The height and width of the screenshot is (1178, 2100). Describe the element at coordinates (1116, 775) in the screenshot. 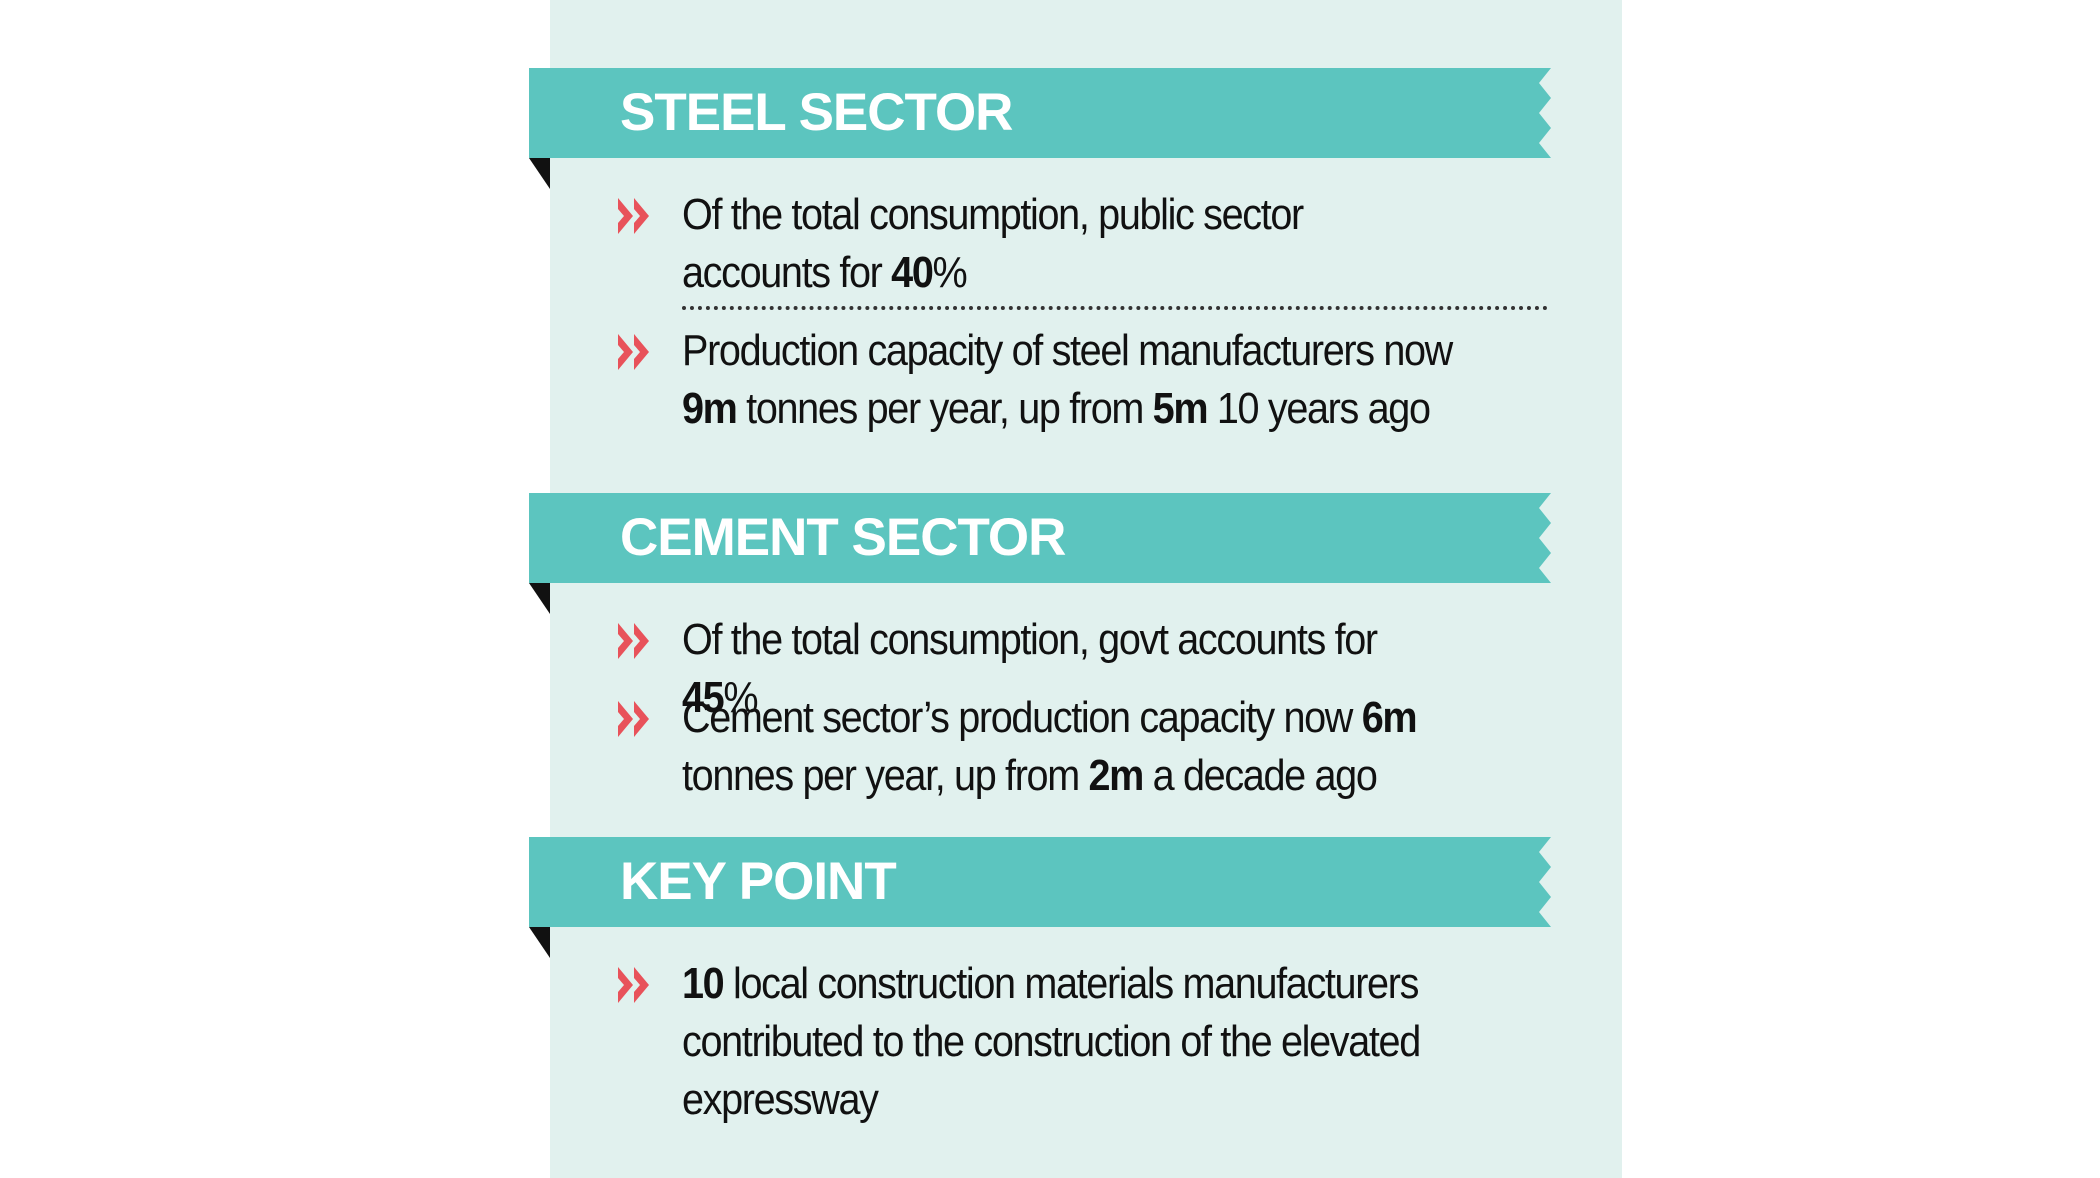

I see `highlight-value: 2m` at that location.